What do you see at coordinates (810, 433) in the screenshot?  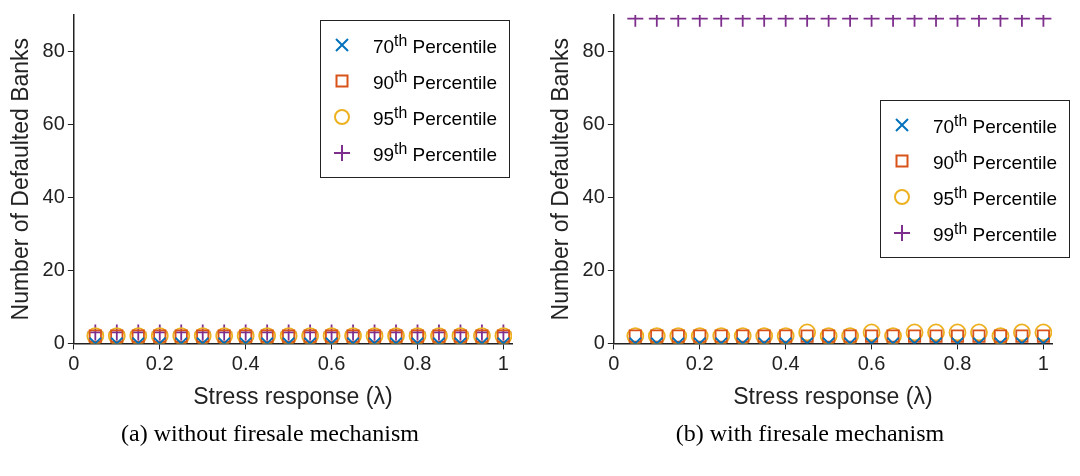 I see `text: (b) with firesale mechanism` at bounding box center [810, 433].